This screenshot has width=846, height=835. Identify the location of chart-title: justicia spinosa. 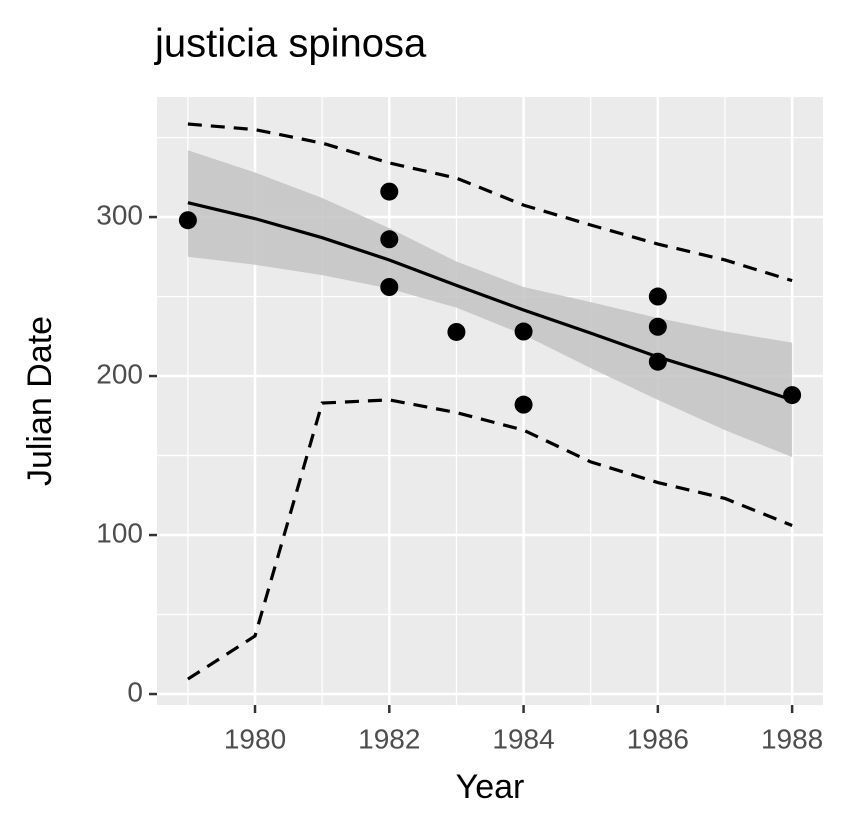
(290, 44).